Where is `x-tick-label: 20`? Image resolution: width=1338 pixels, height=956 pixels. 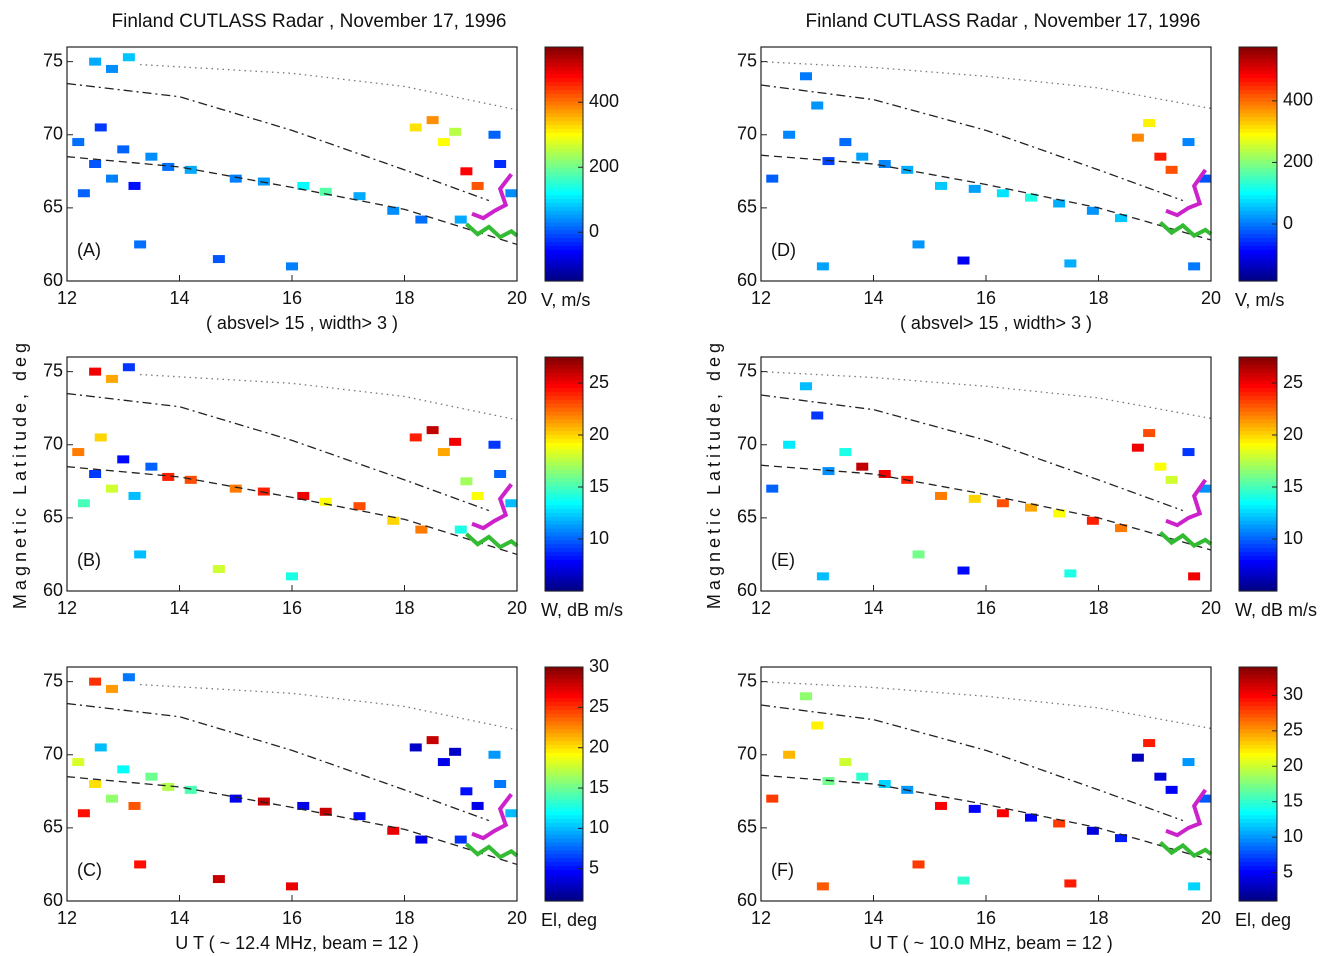
x-tick-label: 20 is located at coordinates (1211, 298).